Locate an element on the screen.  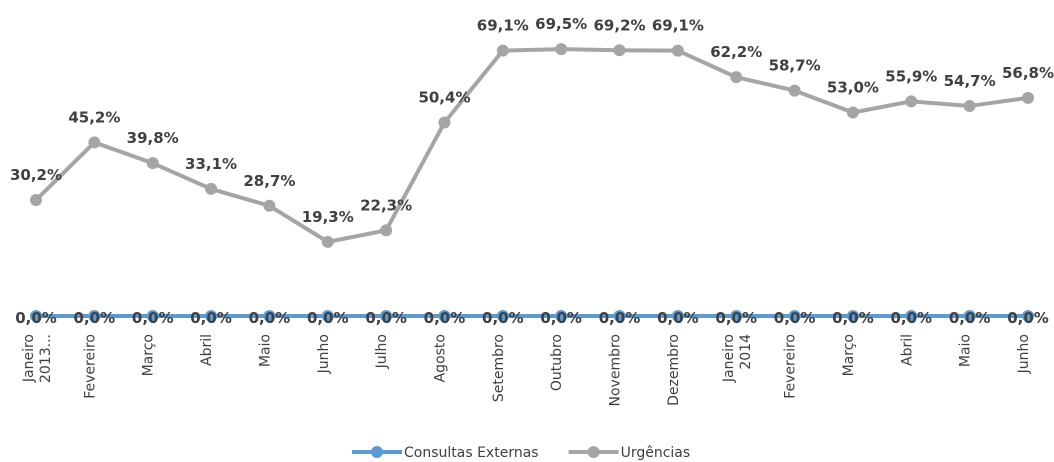
data-label: 19,3% is located at coordinates (328, 217).